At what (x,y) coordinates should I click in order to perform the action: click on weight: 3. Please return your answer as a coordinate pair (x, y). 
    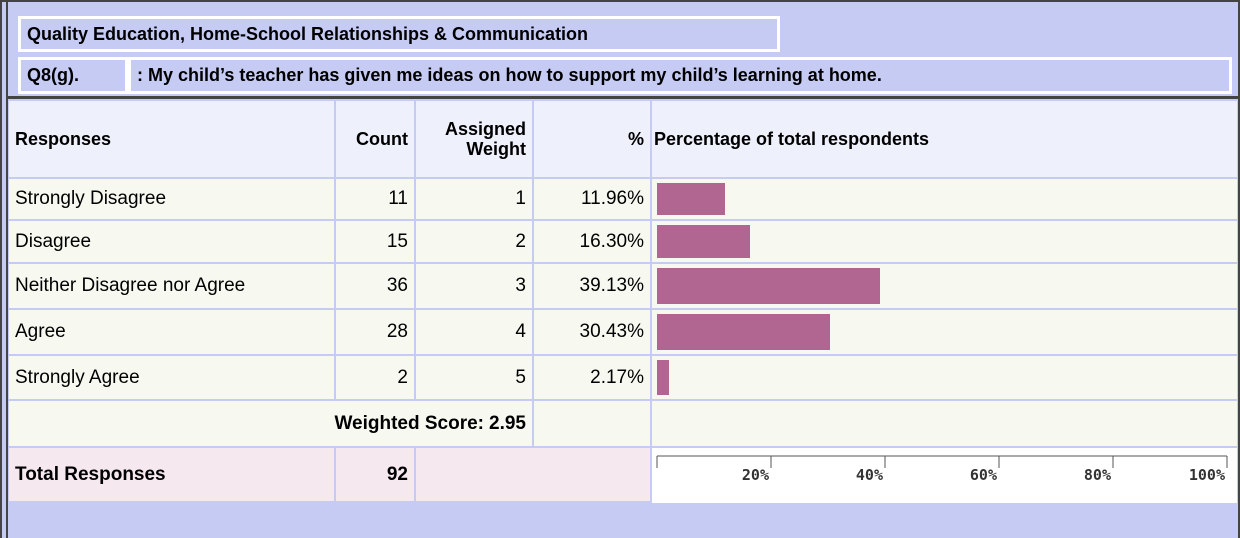
    Looking at the image, I should click on (474, 286).